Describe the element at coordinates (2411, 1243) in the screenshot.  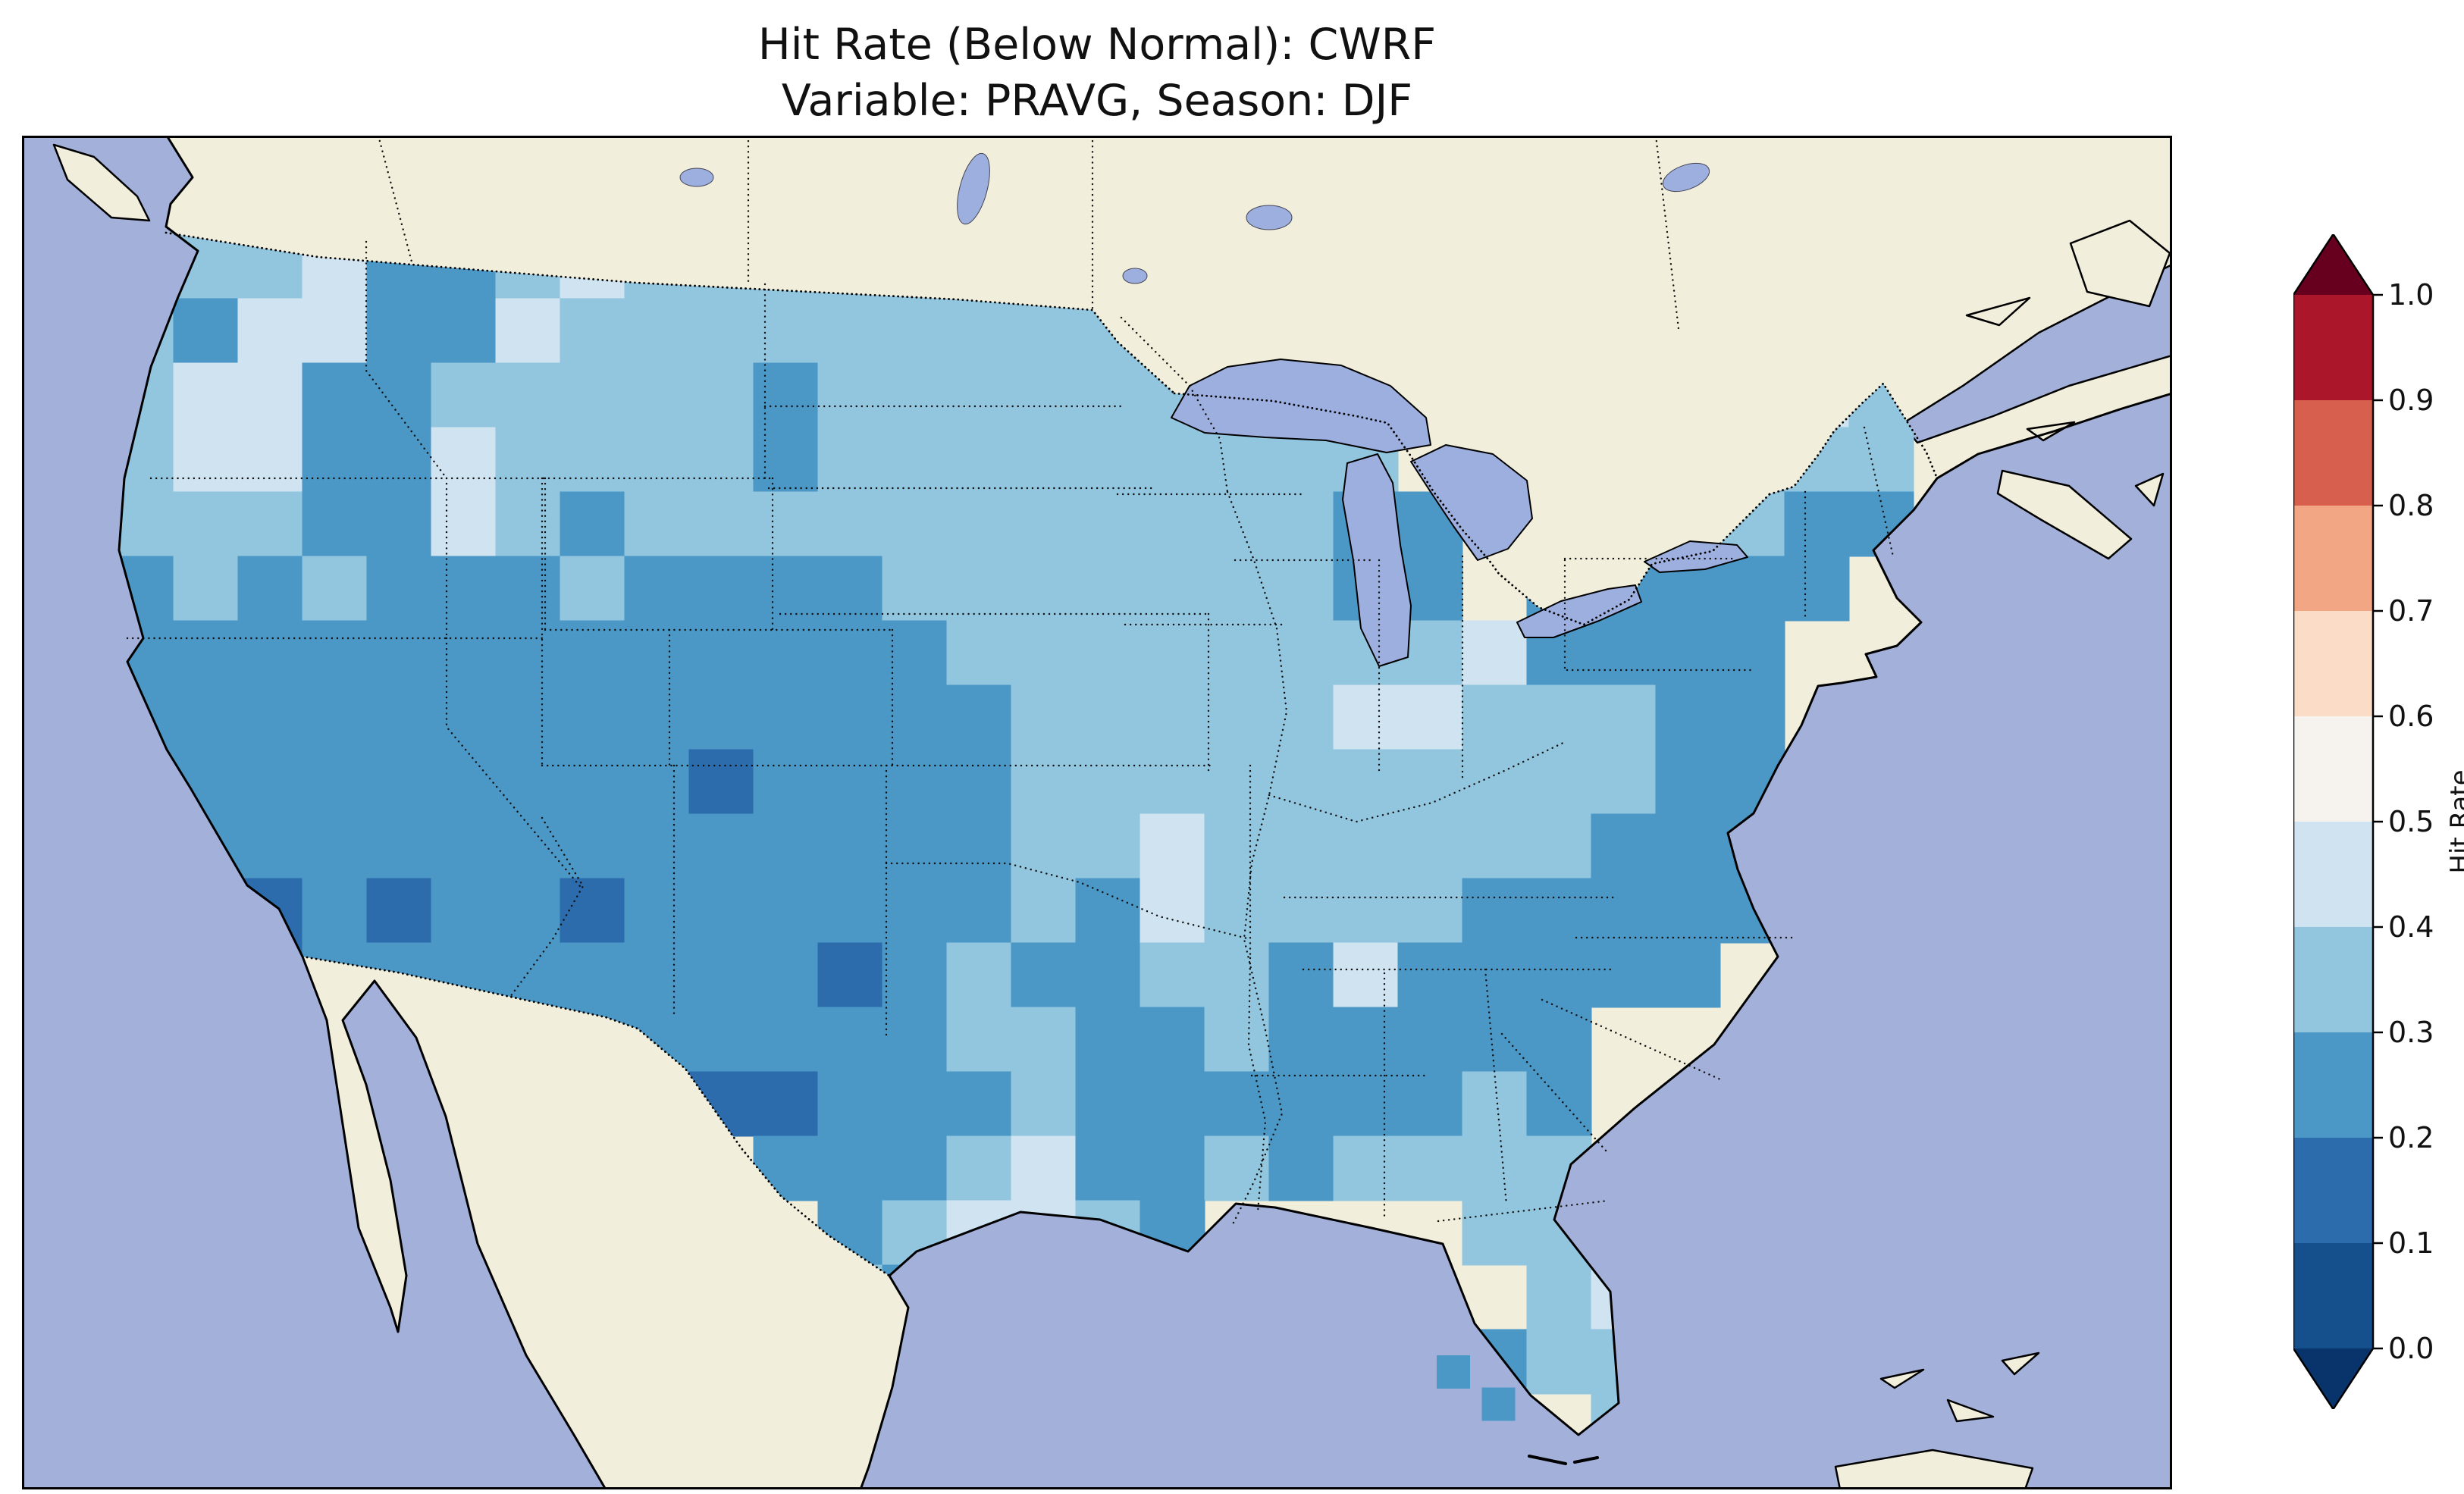
I see `colorbar-tick-label: 0.1` at that location.